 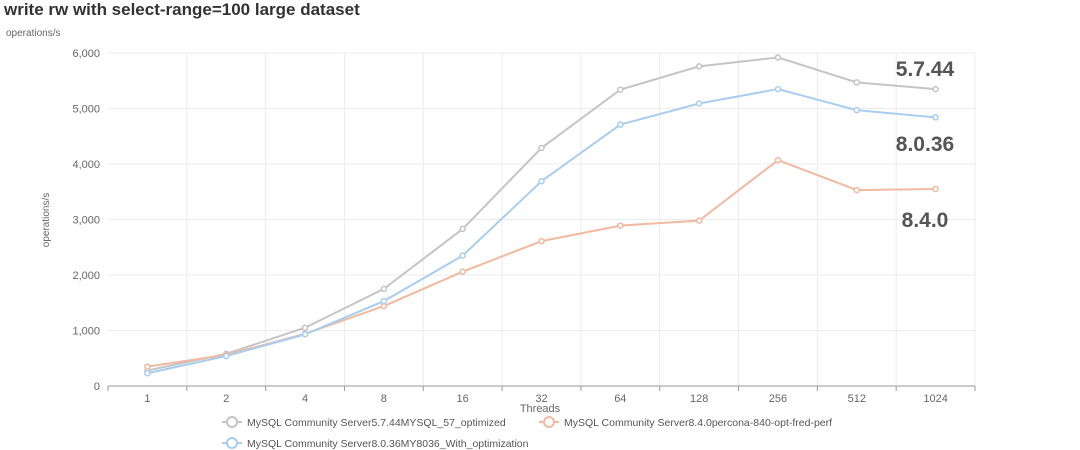 I want to click on x-axis: 1 2 4 8 16 32 64 128 256 512 1024, so click(x=541, y=395).